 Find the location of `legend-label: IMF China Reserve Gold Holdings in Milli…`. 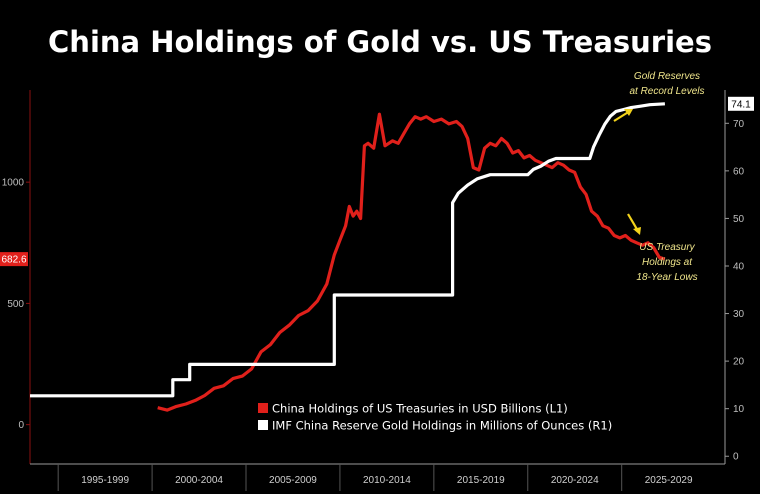

legend-label: IMF China Reserve Gold Holdings in Milli… is located at coordinates (442, 426).